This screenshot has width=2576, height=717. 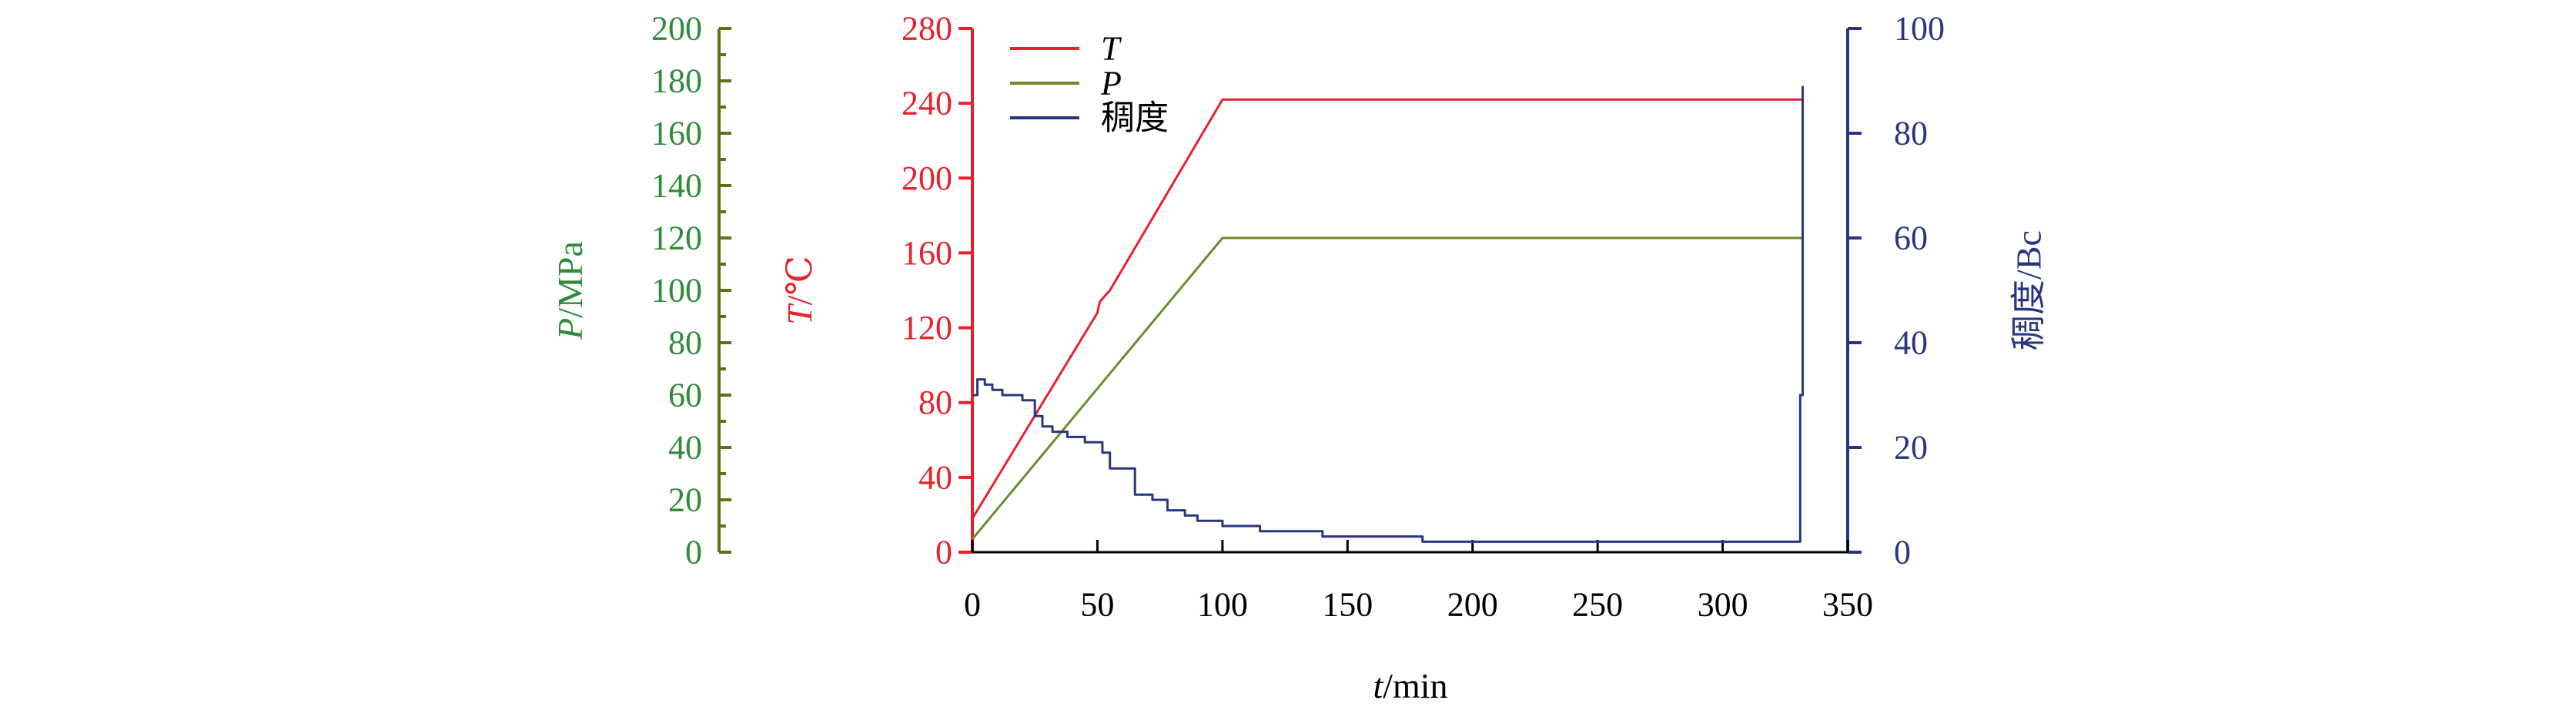 I want to click on pressure-axis-title: P/MPa, so click(x=570, y=290).